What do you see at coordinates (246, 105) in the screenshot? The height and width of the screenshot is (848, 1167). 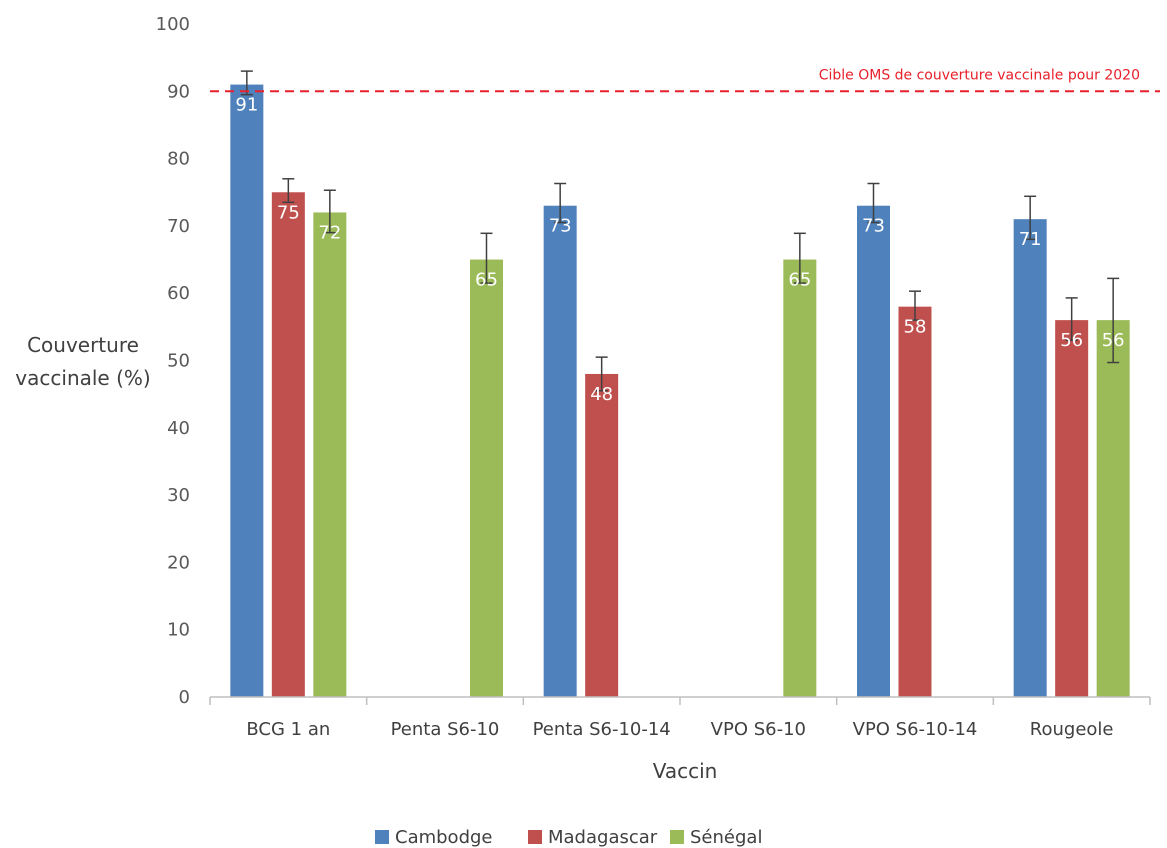 I see `data-label: 91` at bounding box center [246, 105].